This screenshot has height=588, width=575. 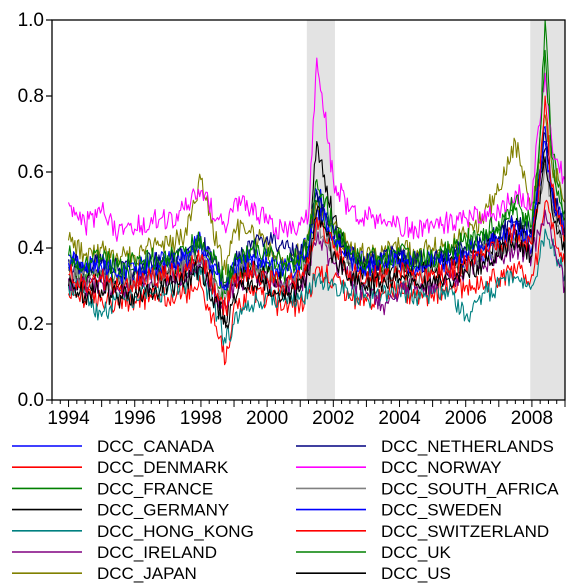 What do you see at coordinates (31, 324) in the screenshot?
I see `y-tick-label: 0.2` at bounding box center [31, 324].